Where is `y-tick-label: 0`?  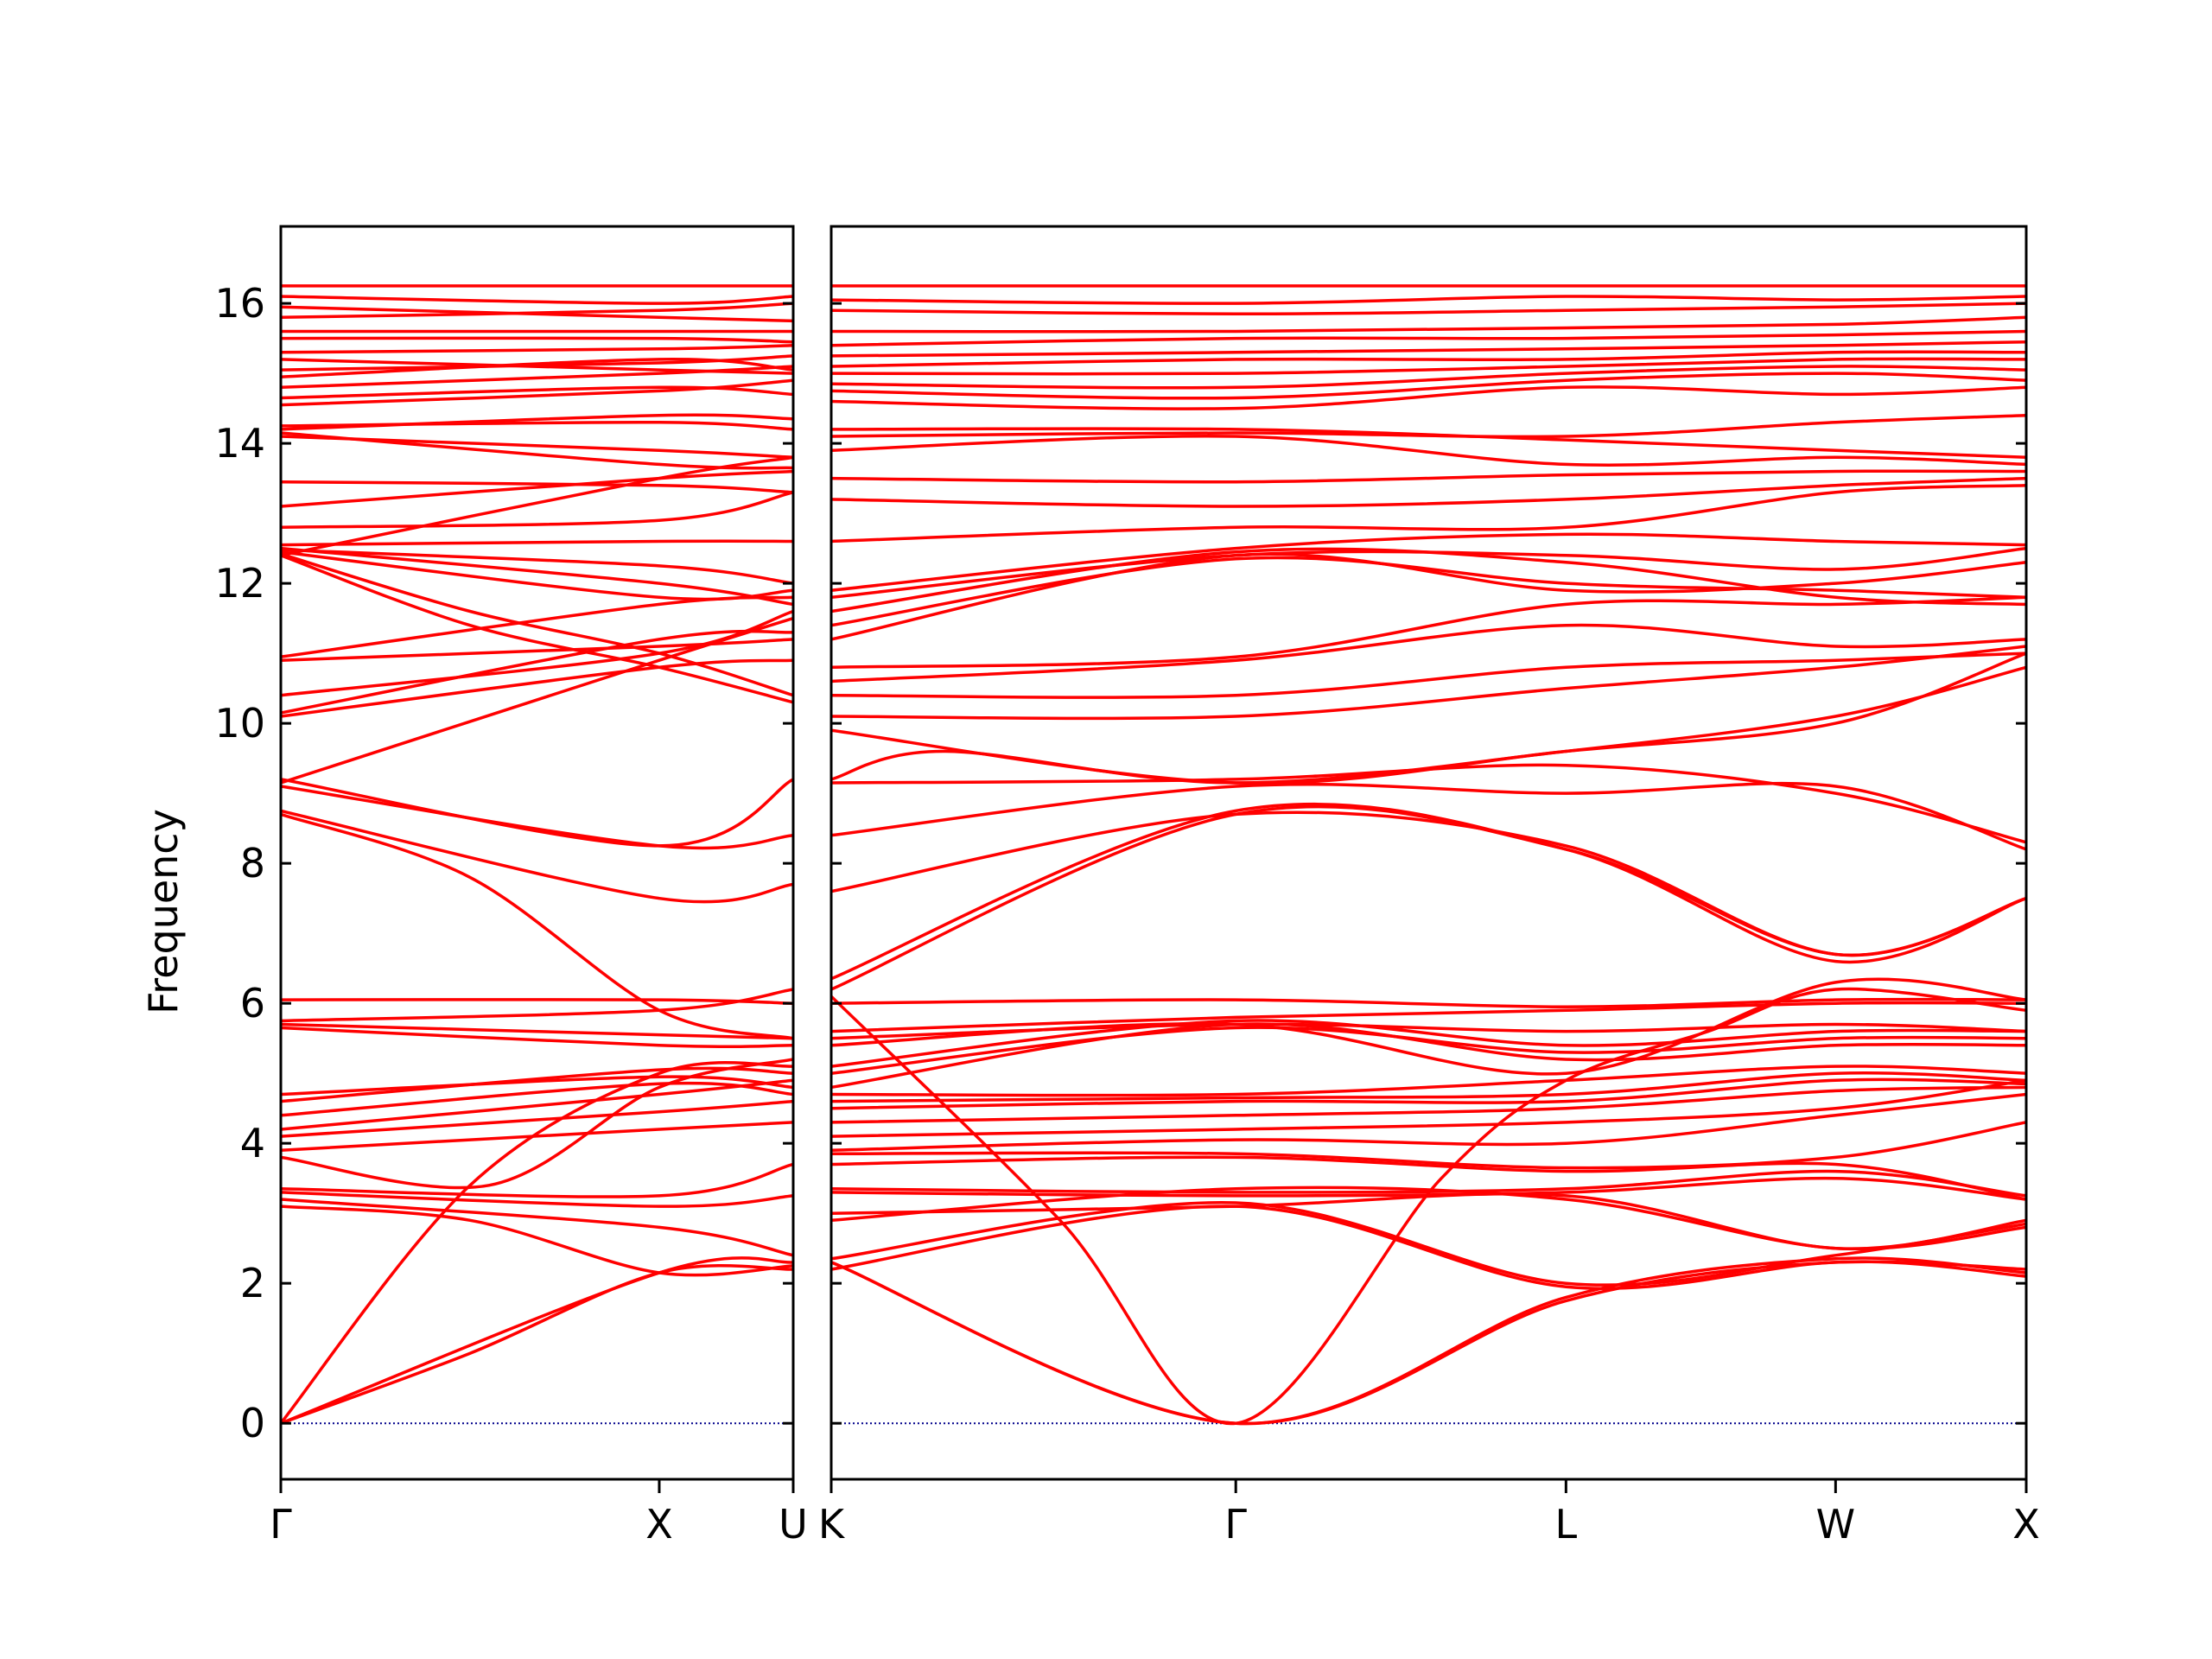 y-tick-label: 0 is located at coordinates (252, 1423).